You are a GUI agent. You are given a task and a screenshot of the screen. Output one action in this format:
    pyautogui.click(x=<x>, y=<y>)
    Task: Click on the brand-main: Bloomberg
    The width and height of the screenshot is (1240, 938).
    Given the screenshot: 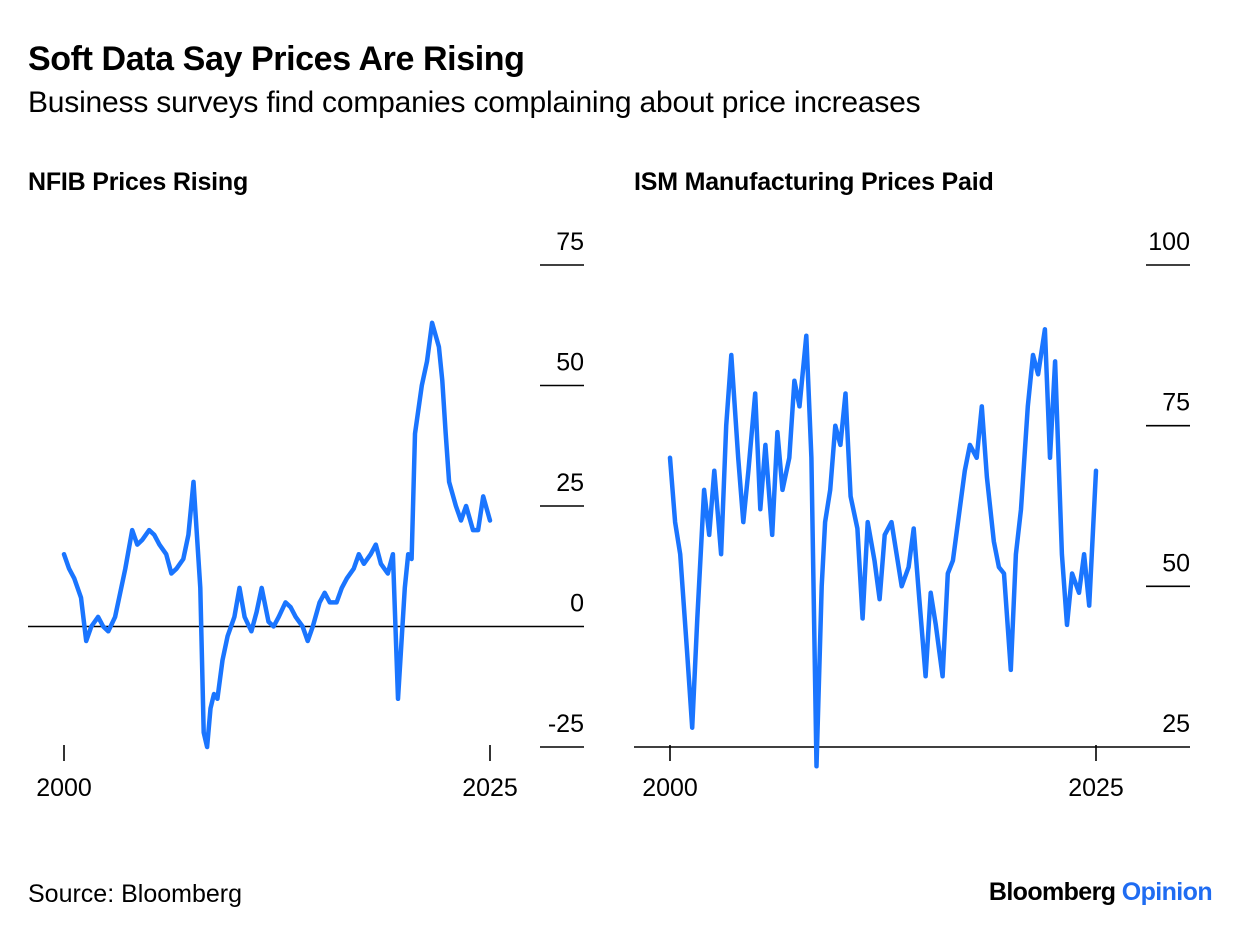 What is the action you would take?
    pyautogui.click(x=1052, y=892)
    